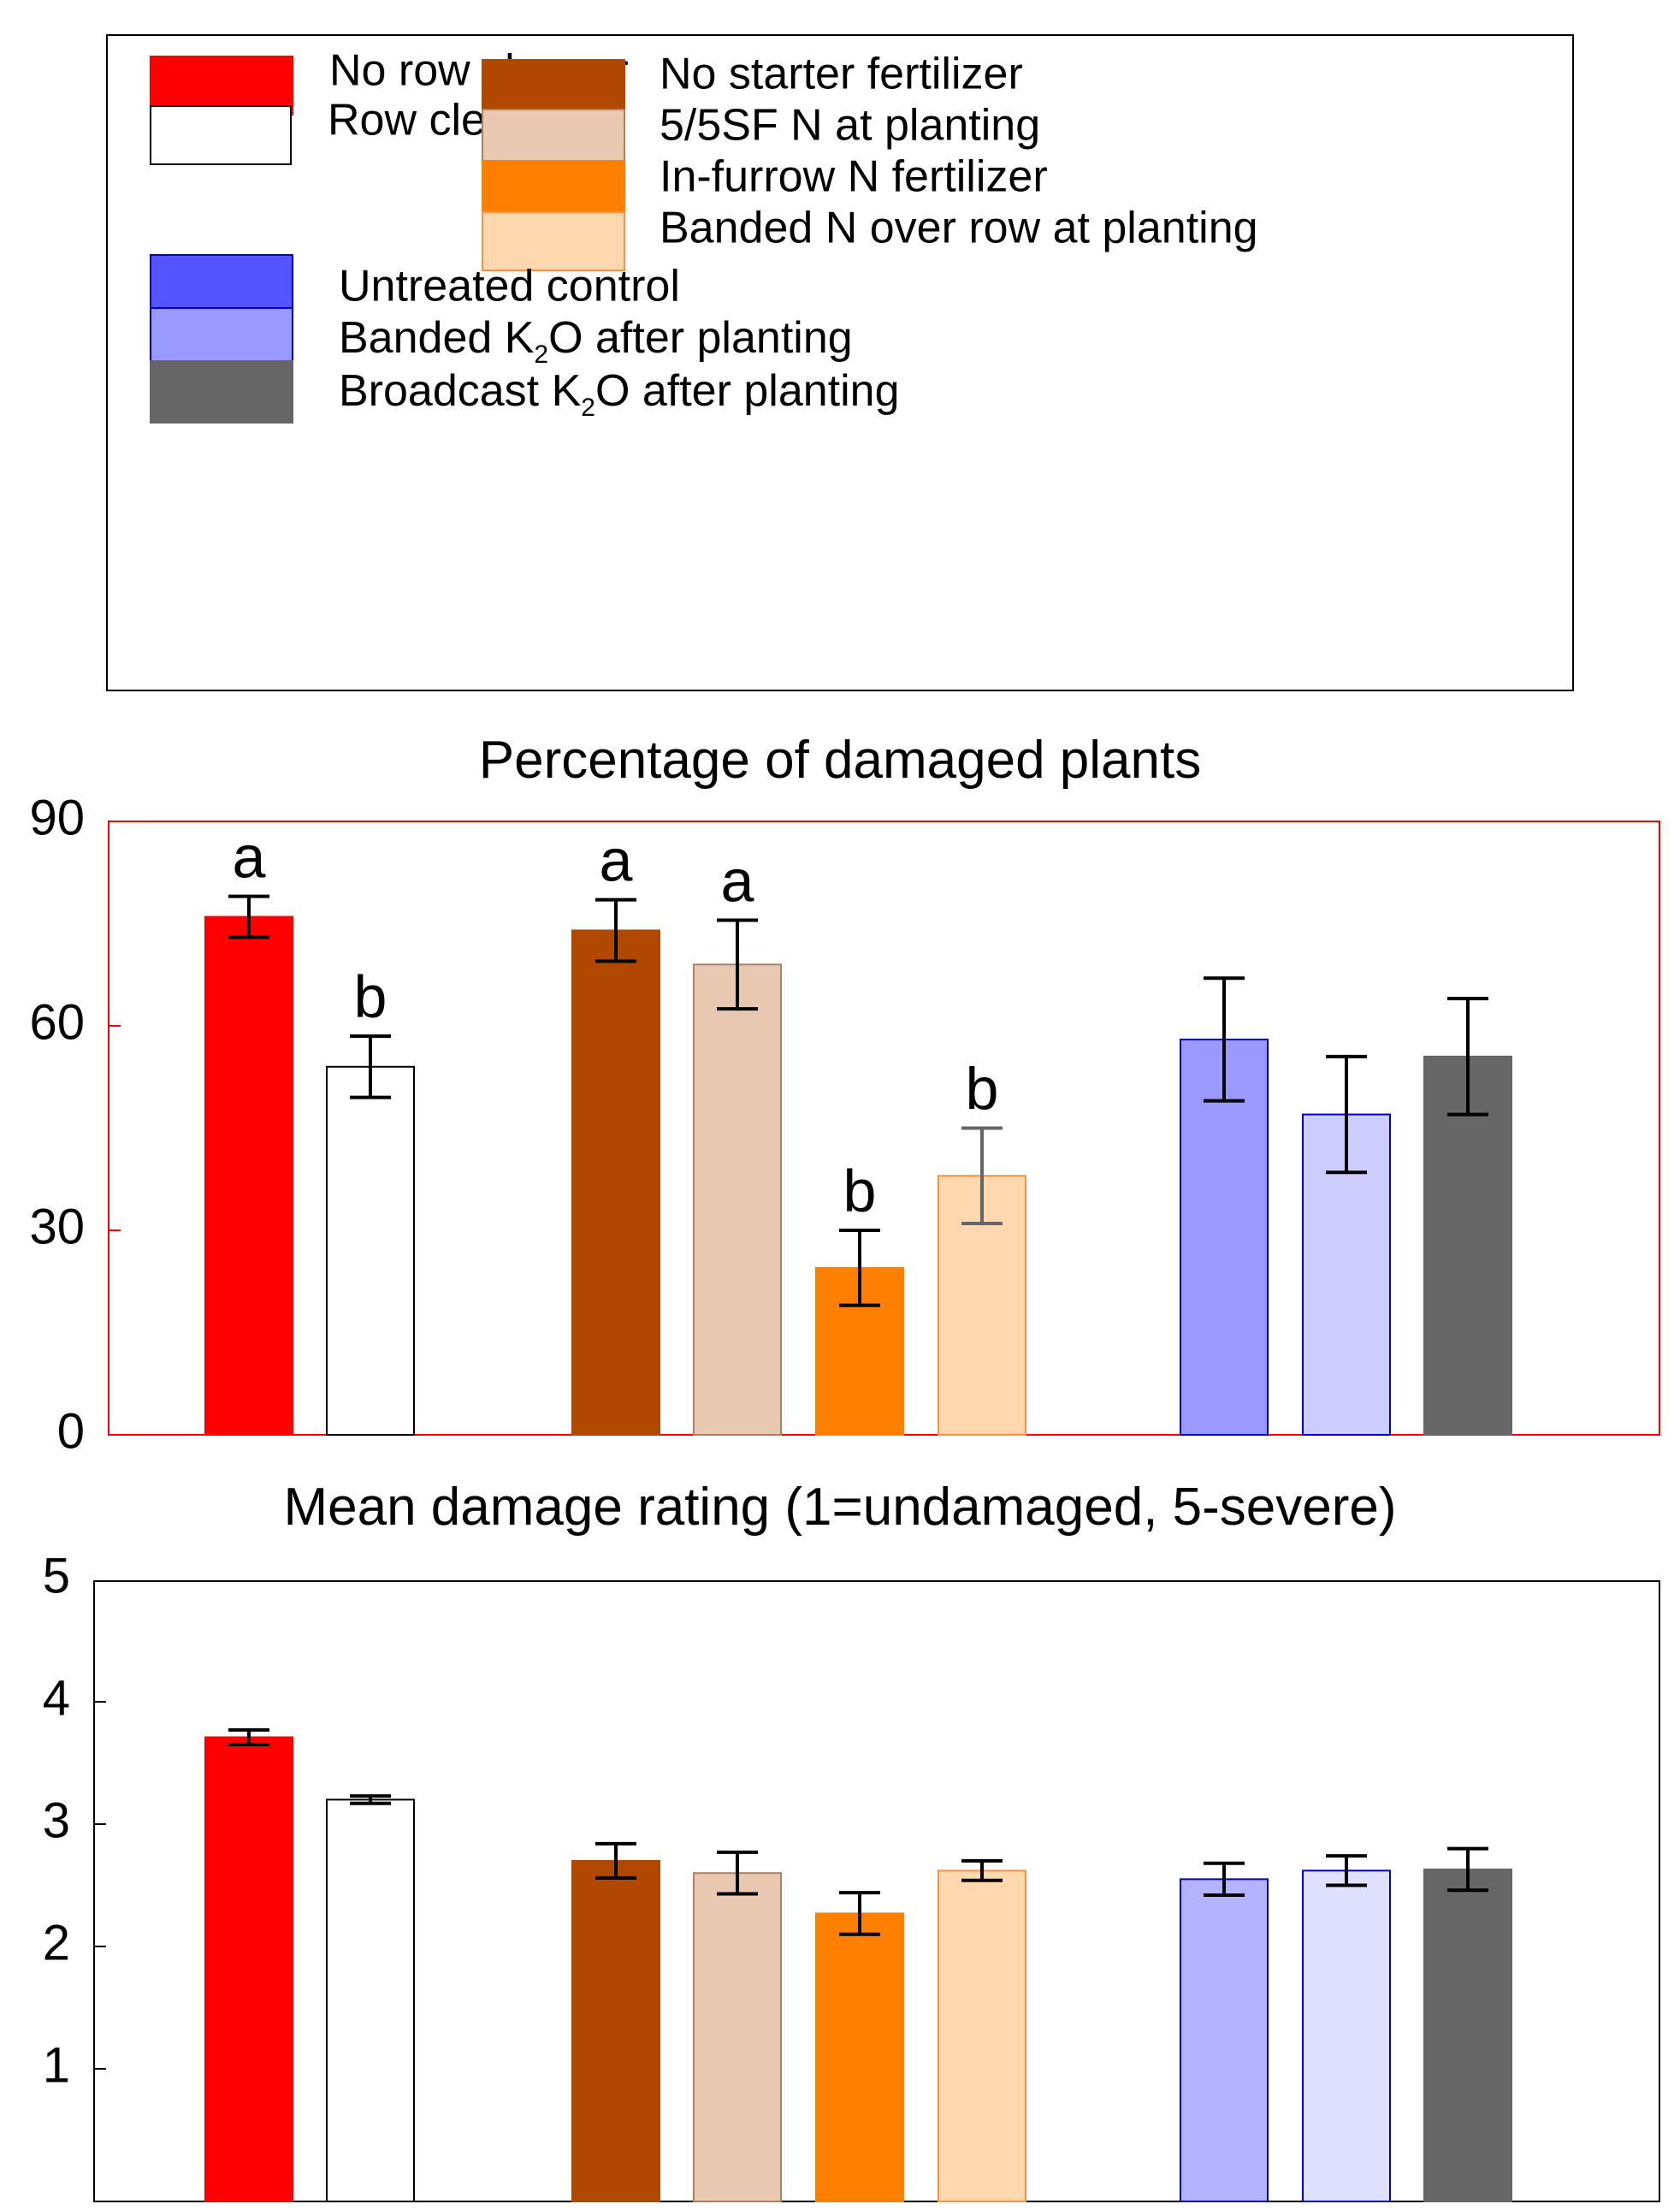  Describe the element at coordinates (596, 341) in the screenshot. I see `legend-label-7: Banded K2O after planting` at that location.